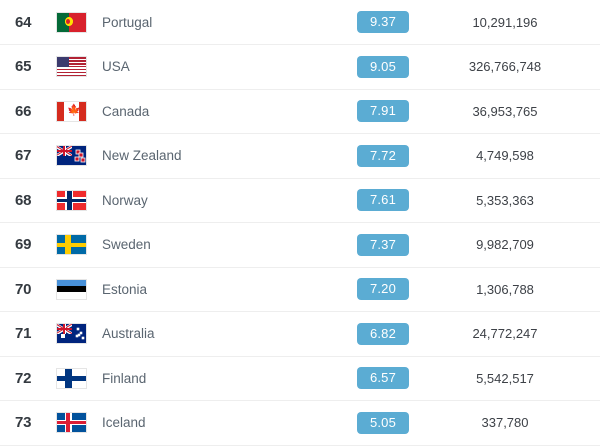 The width and height of the screenshot is (600, 446). What do you see at coordinates (505, 67) in the screenshot?
I see `population-cell: 326,766,748` at bounding box center [505, 67].